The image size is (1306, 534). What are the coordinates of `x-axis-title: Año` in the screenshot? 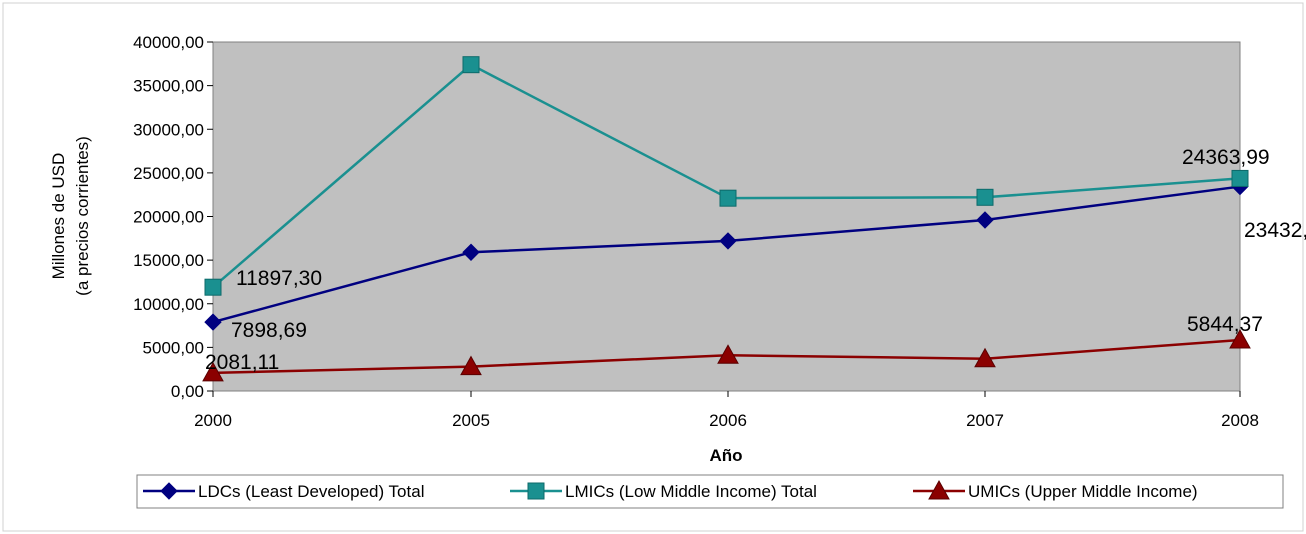 It's located at (725, 455).